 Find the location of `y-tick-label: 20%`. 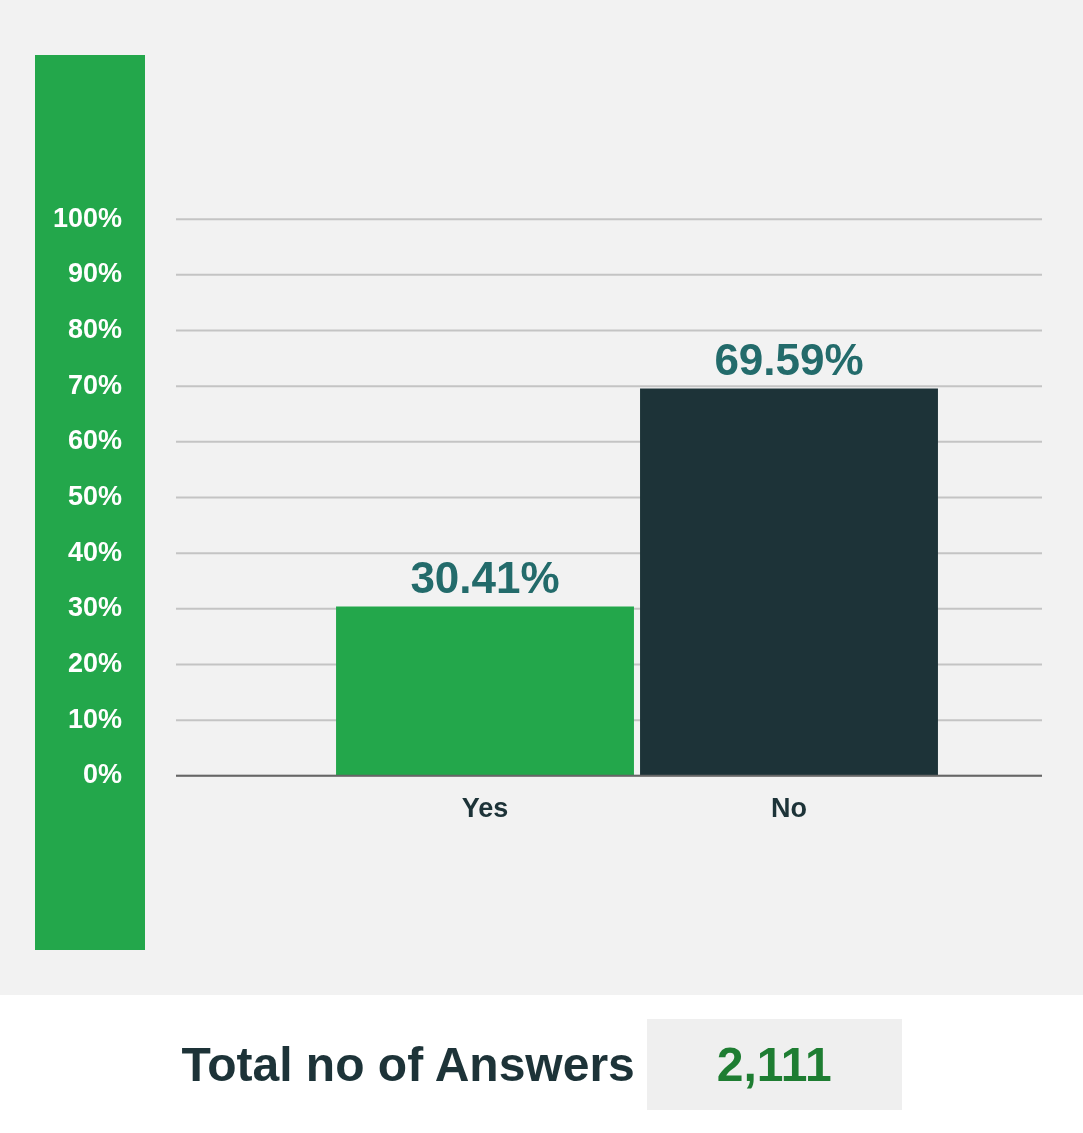

y-tick-label: 20% is located at coordinates (94, 662).